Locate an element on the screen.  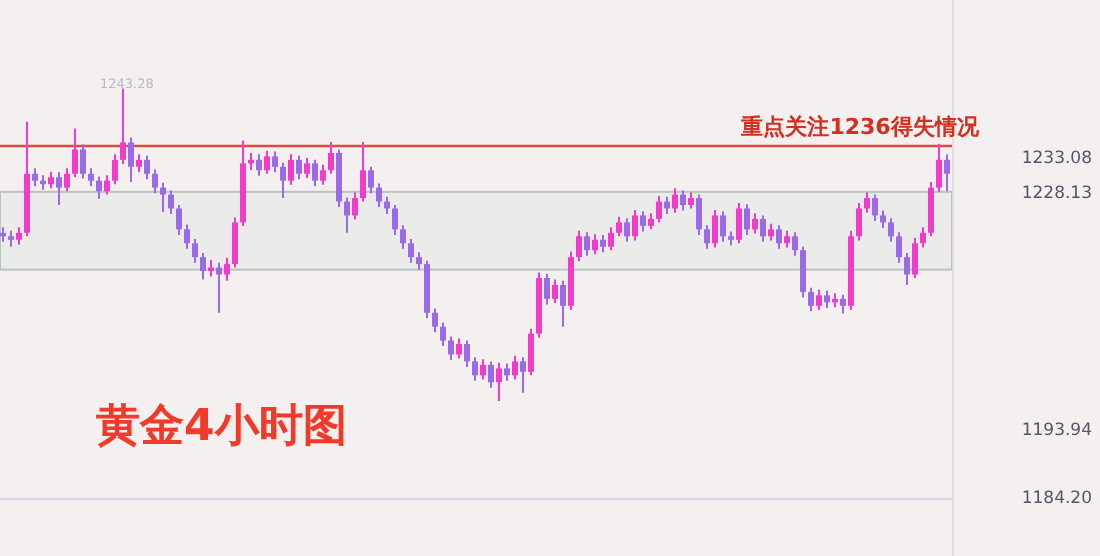
text: 黄金4小时图 is located at coordinates (220, 427).